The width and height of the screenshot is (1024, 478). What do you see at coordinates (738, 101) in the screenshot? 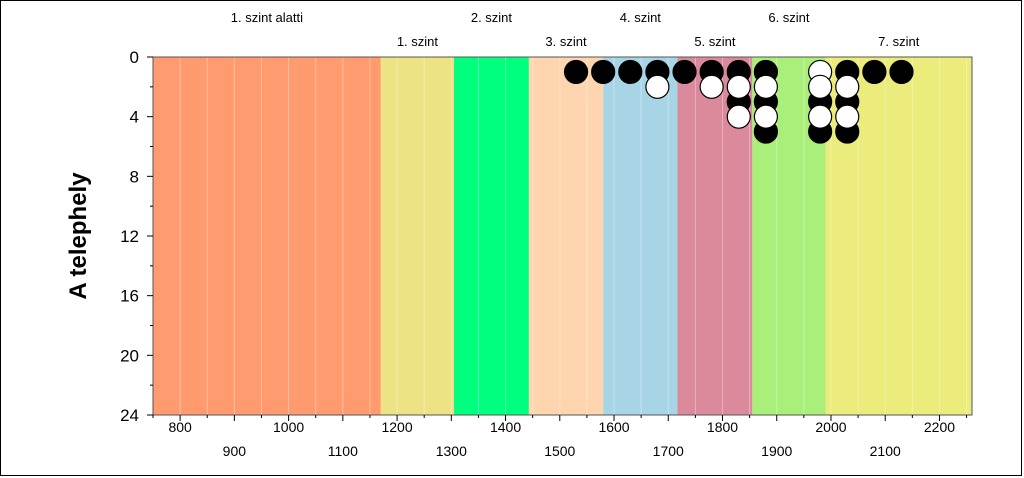
I see `data-markers` at bounding box center [738, 101].